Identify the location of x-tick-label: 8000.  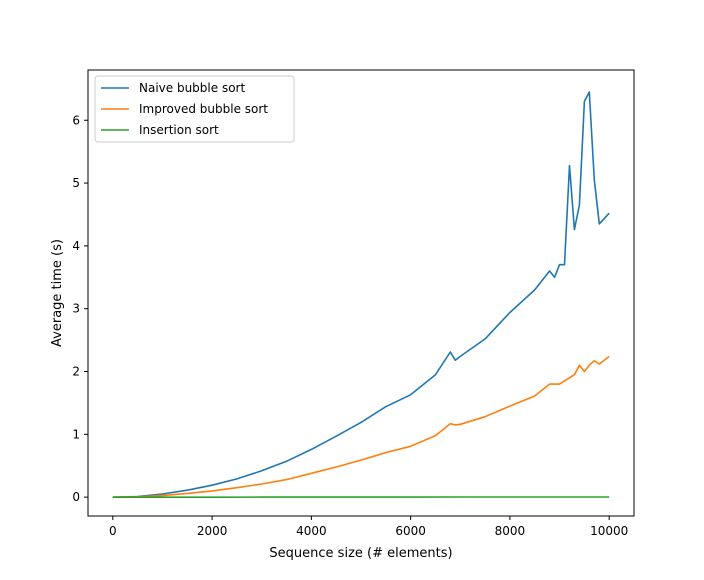
(510, 531).